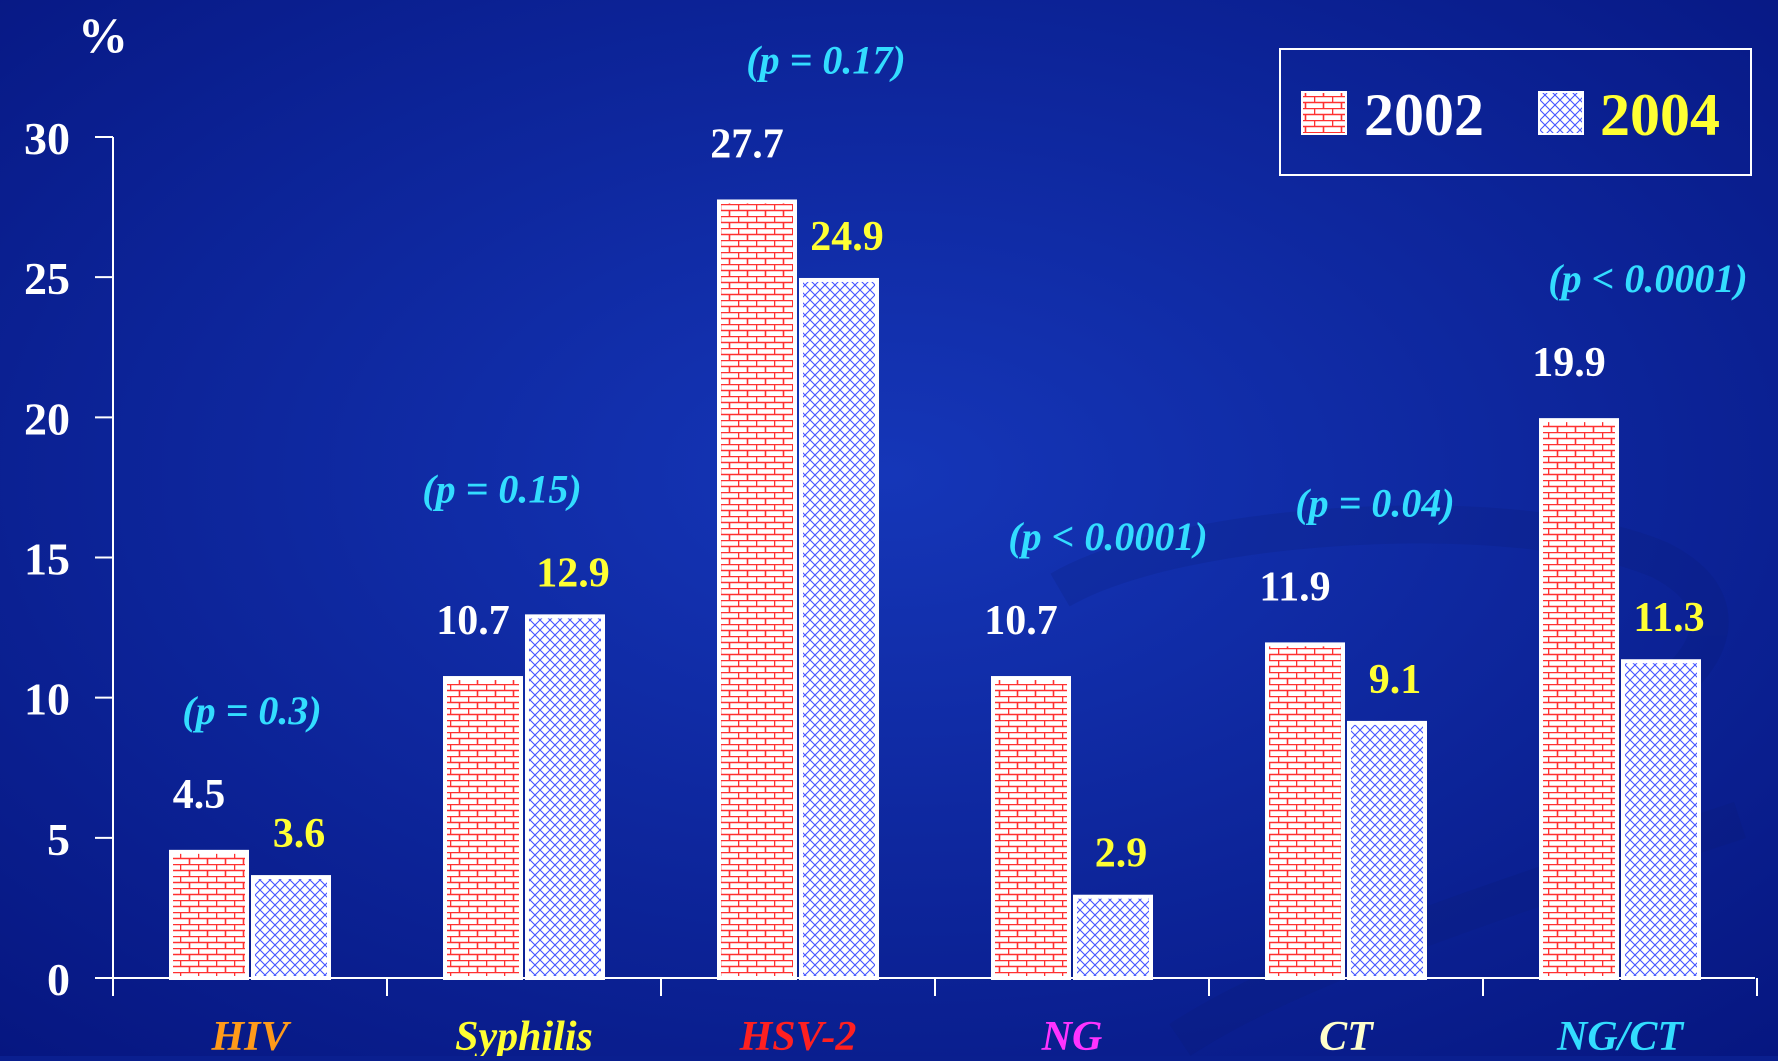  Describe the element at coordinates (1647, 278) in the screenshot. I see `p-value-ng-ct: (p < 0.0001)` at that location.